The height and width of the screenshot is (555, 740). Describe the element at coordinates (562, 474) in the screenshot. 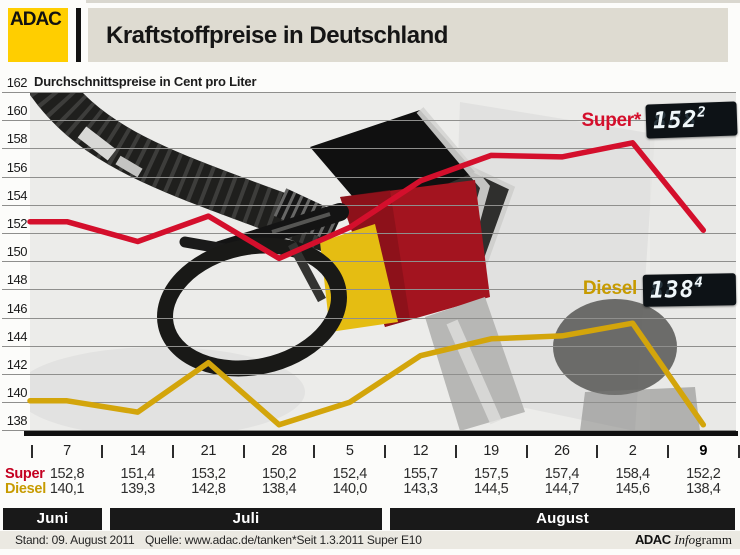

I see `table-cell: 157,4` at that location.